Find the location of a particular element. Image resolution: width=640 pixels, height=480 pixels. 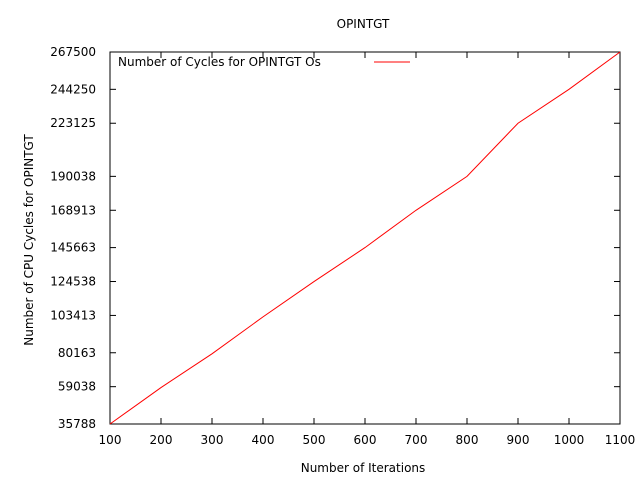

y-tick-label: 267500 is located at coordinates (73, 52).